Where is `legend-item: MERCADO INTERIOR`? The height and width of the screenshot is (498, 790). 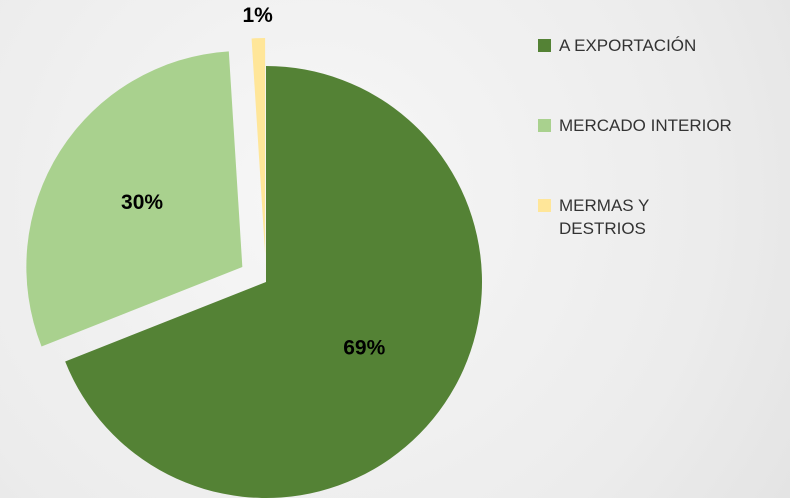
legend-item: MERCADO INTERIOR is located at coordinates (635, 154).